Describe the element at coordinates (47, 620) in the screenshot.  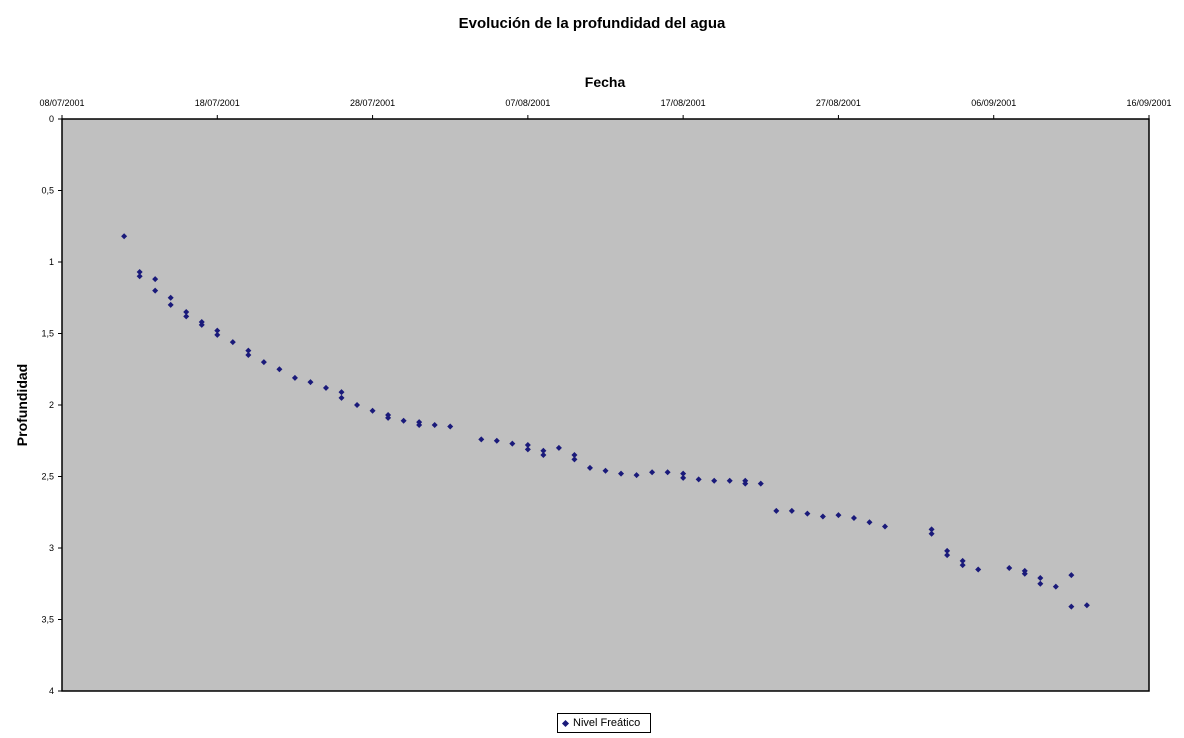
I see `y-tick-label: 3,5` at that location.